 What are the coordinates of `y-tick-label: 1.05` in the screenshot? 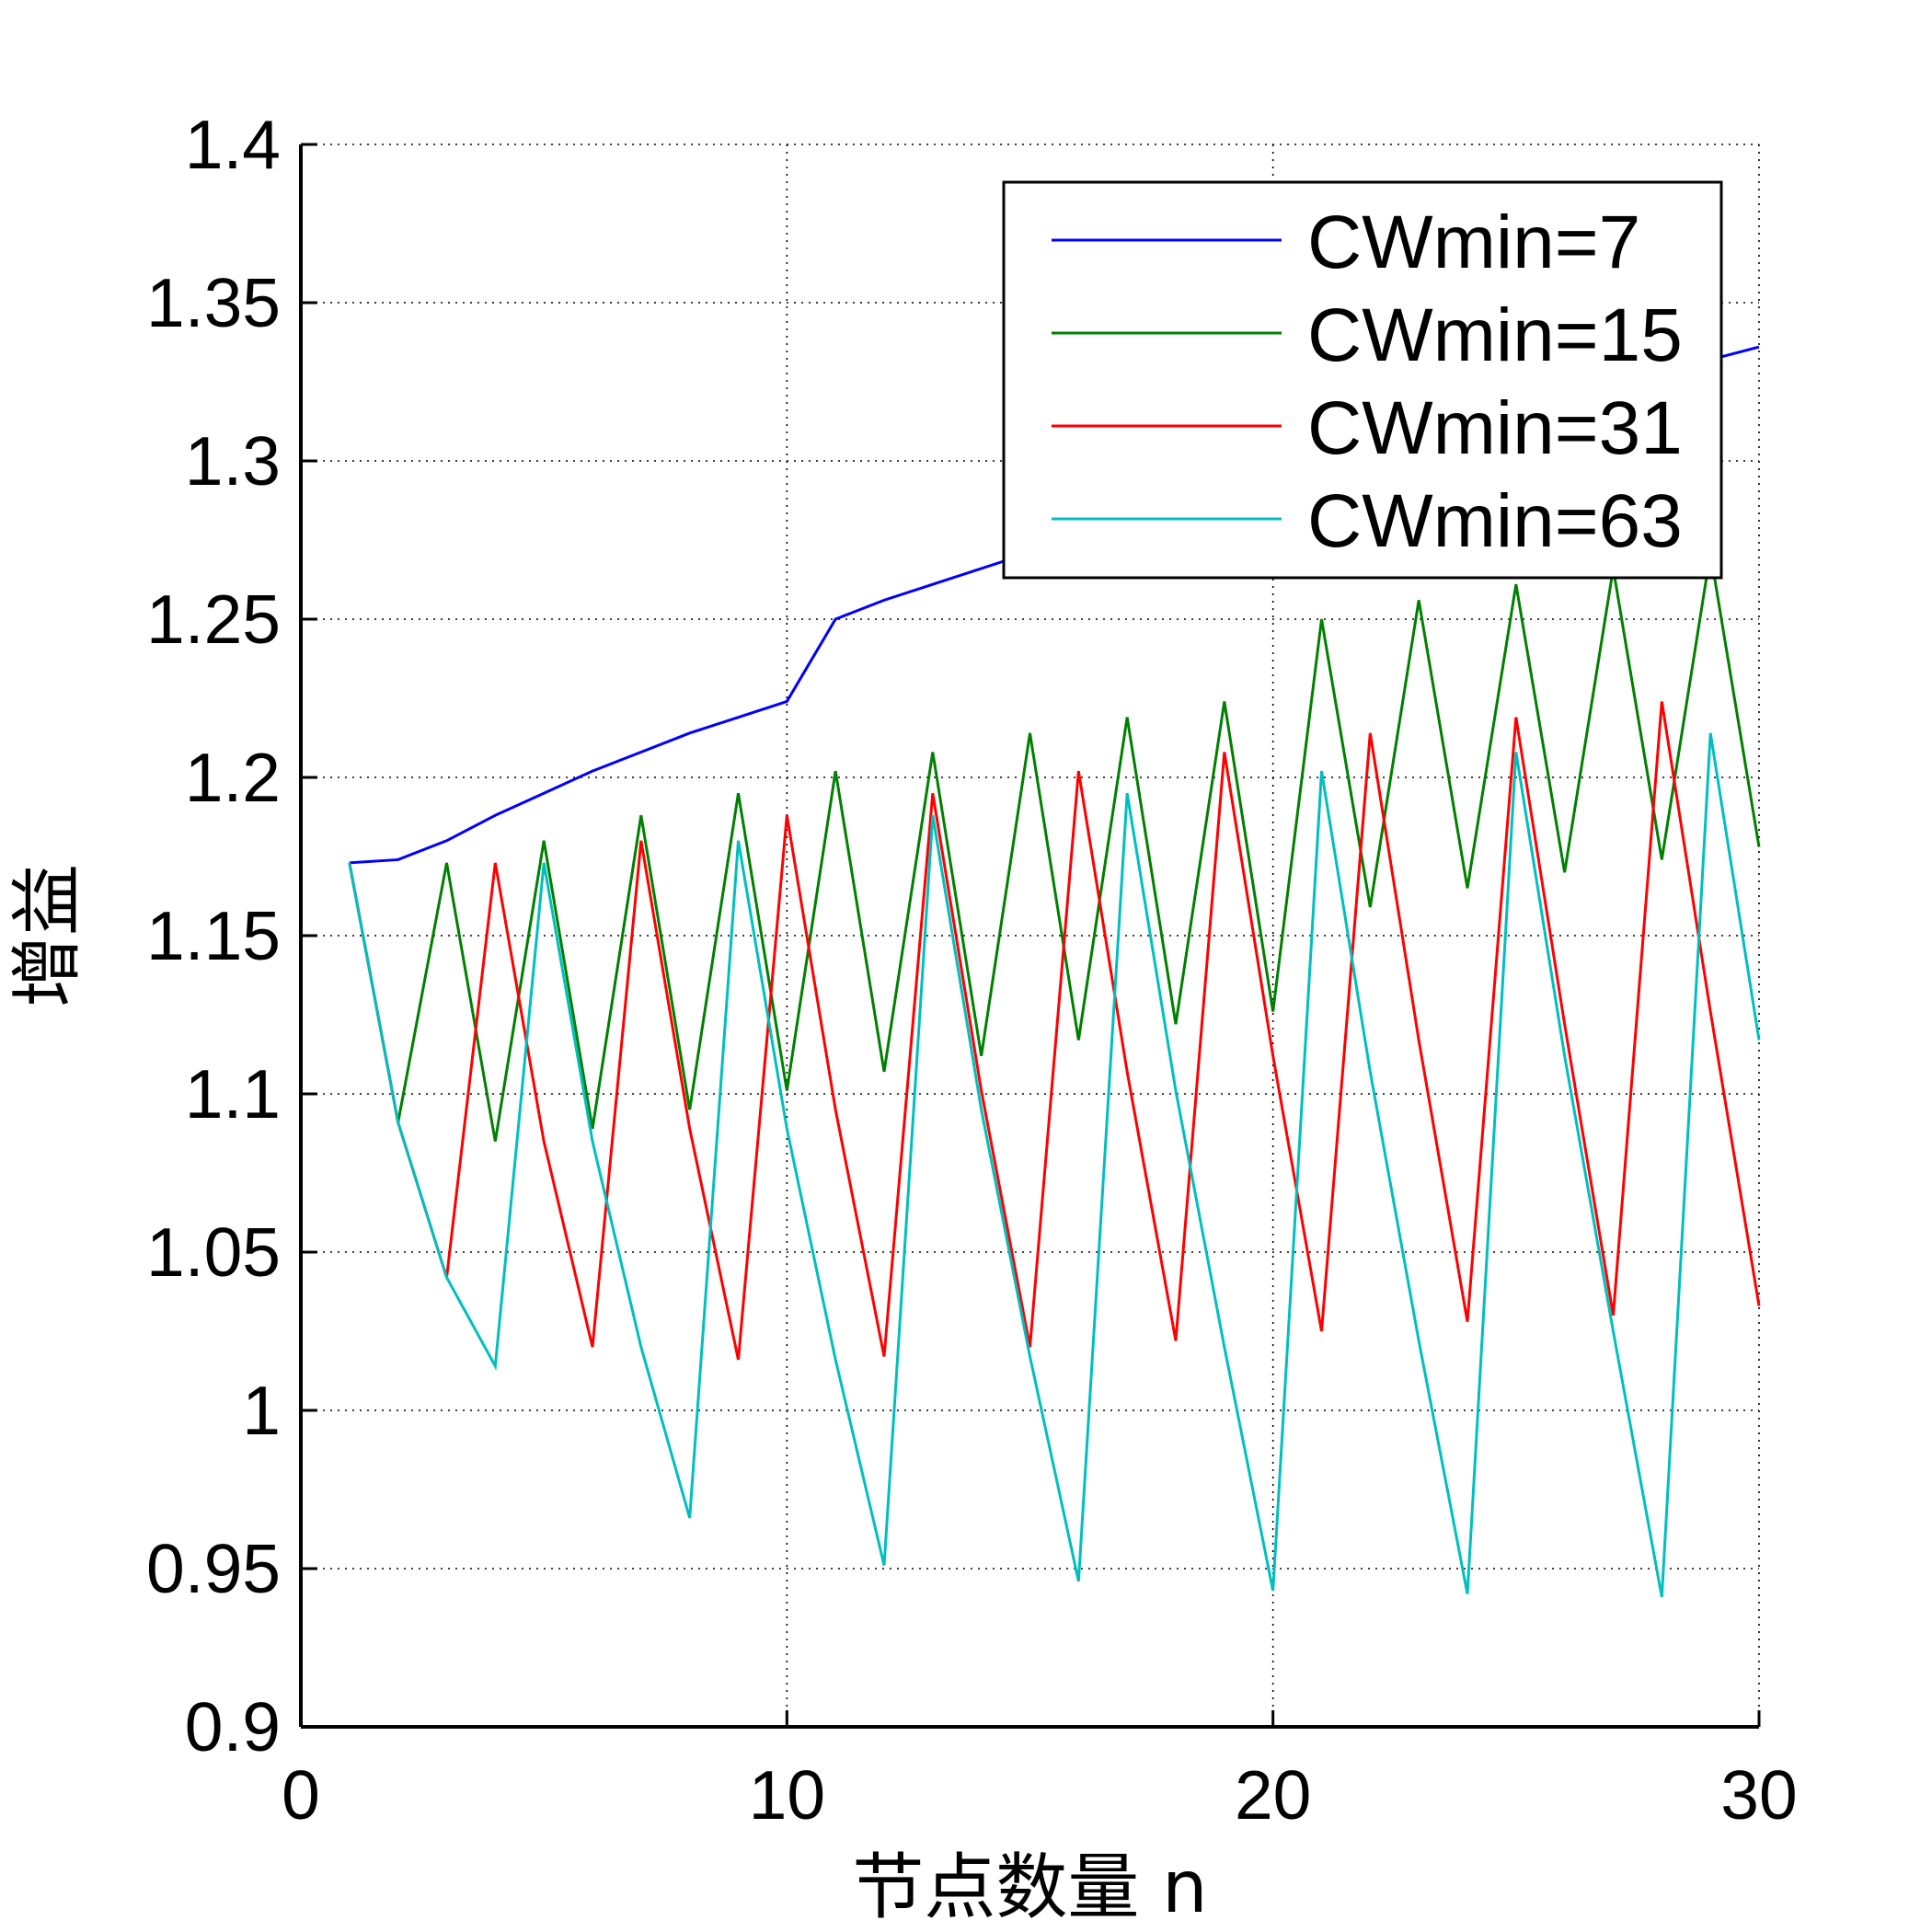 It's located at (213, 1252).